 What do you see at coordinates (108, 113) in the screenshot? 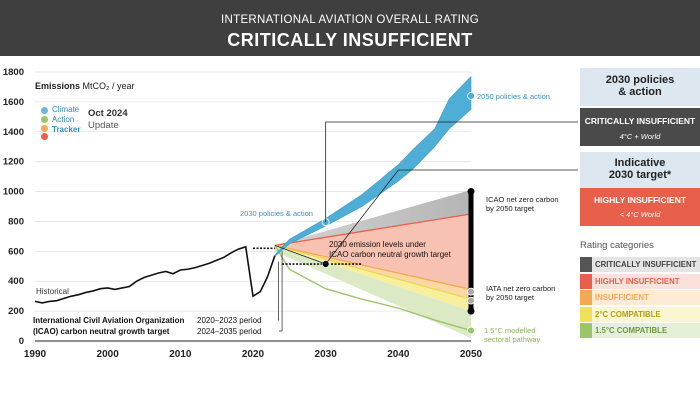
I see `update-date: Oct 2024` at bounding box center [108, 113].